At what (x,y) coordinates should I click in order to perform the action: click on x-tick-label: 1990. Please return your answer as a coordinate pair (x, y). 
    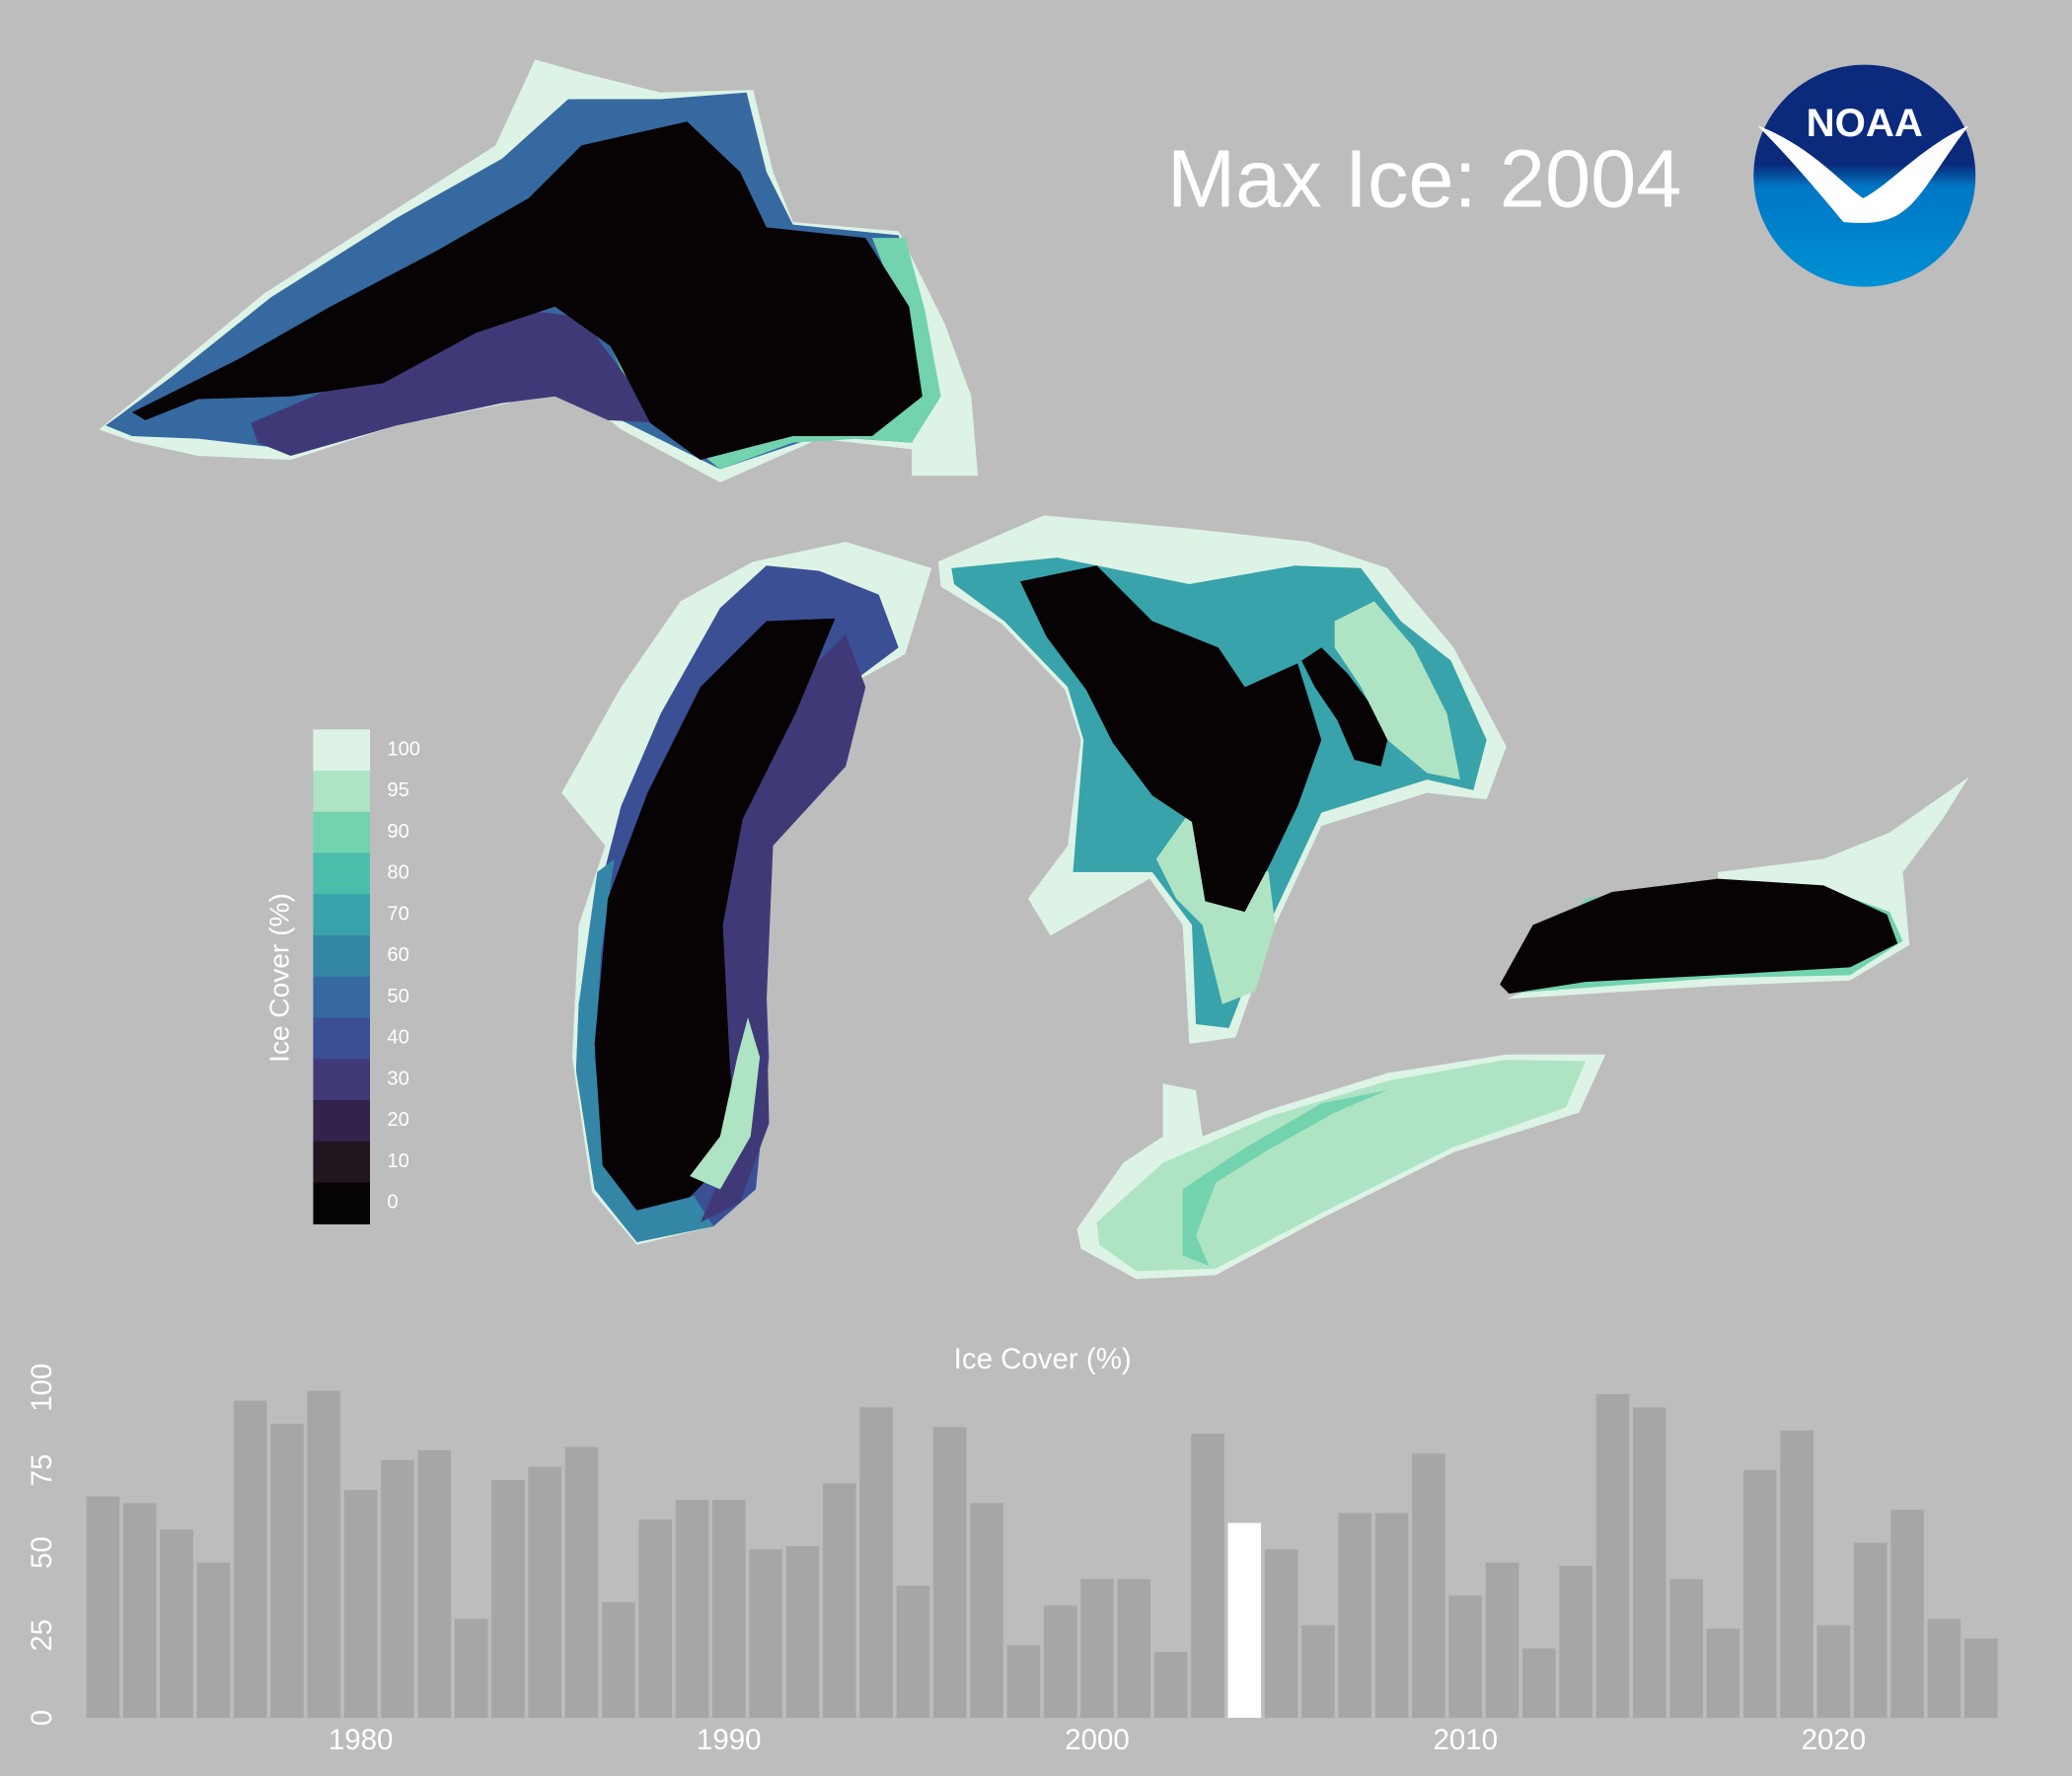
    Looking at the image, I should click on (729, 1740).